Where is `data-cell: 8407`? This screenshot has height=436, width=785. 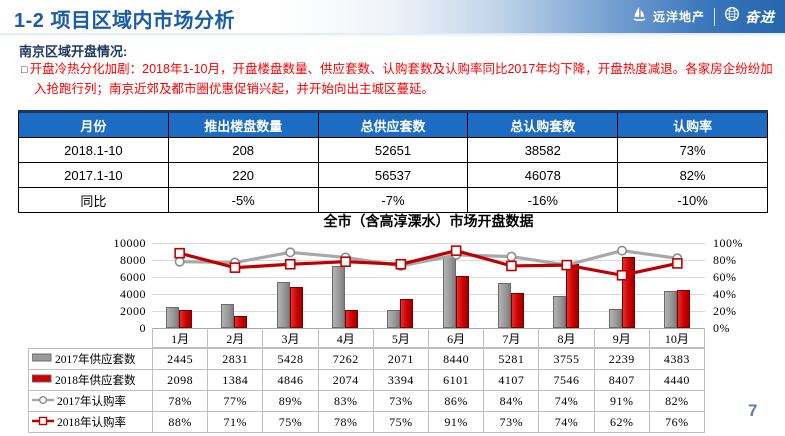
data-cell: 8407 is located at coordinates (622, 380).